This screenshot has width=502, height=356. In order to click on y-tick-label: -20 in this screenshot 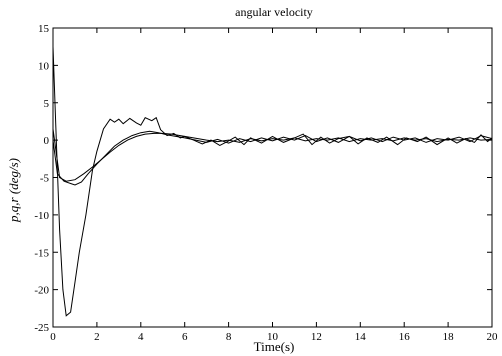, I will do `click(41, 291)`.